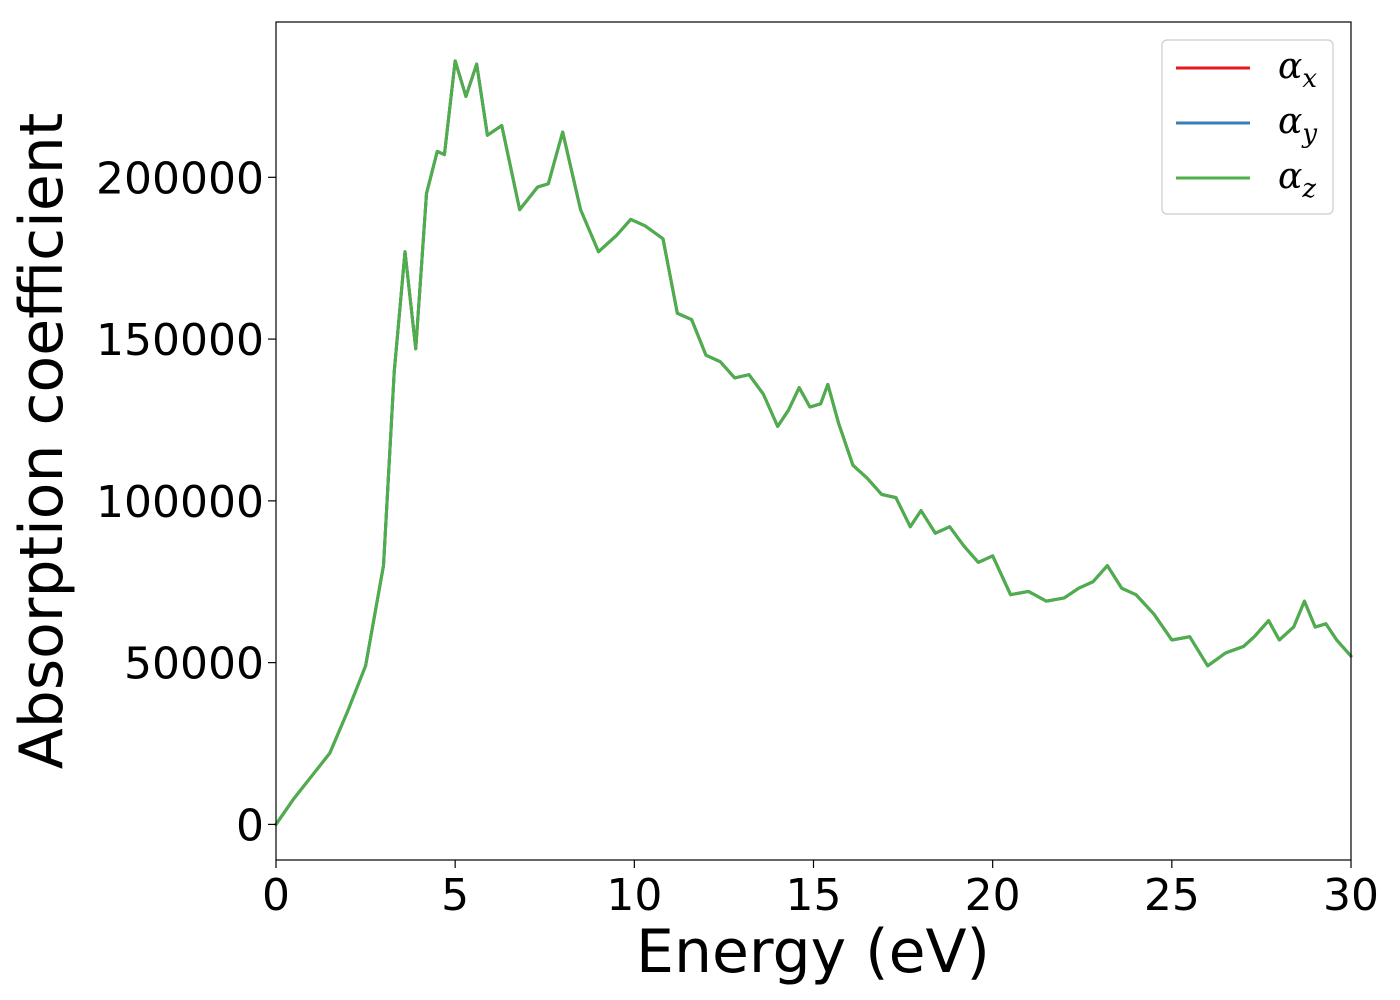 This screenshot has width=1400, height=1000. What do you see at coordinates (634, 895) in the screenshot?
I see `x-tick-label: 10` at bounding box center [634, 895].